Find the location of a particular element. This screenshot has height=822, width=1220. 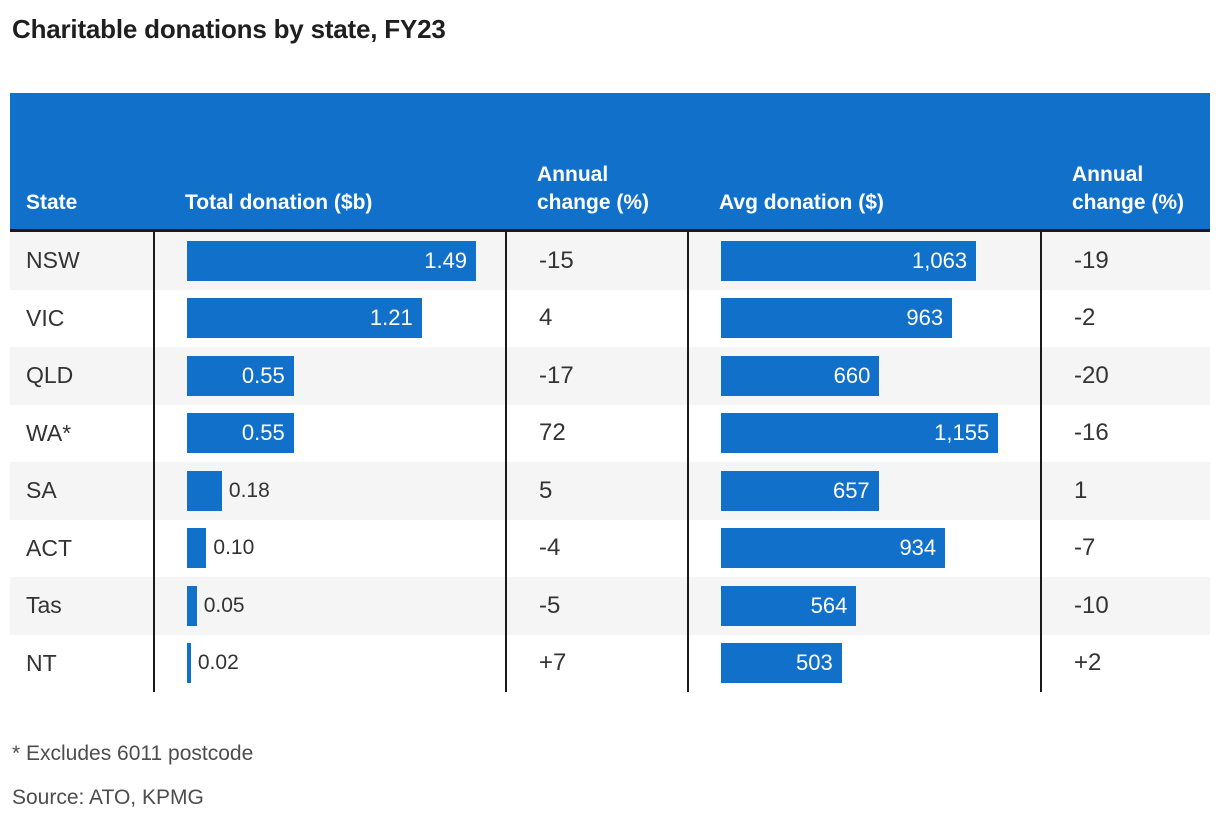

total-donation-bar: 1.21 is located at coordinates (304, 318).